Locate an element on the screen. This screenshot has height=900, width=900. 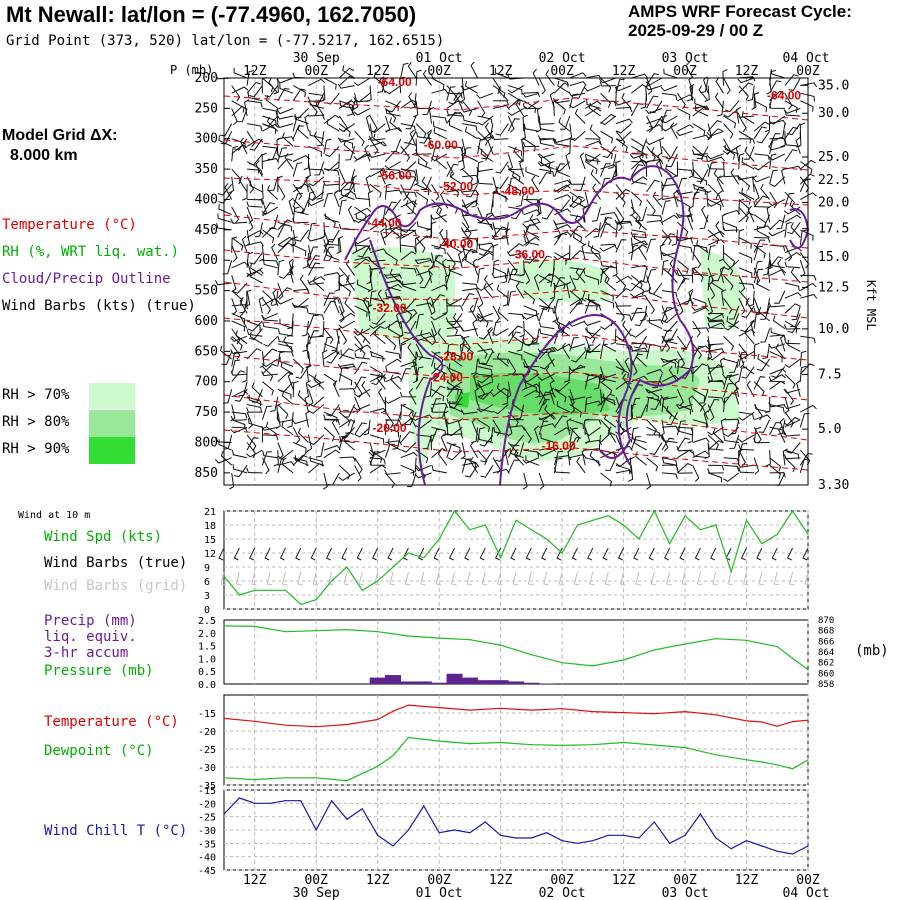
temp-contour-label-6: -44.00 is located at coordinates (384, 223).